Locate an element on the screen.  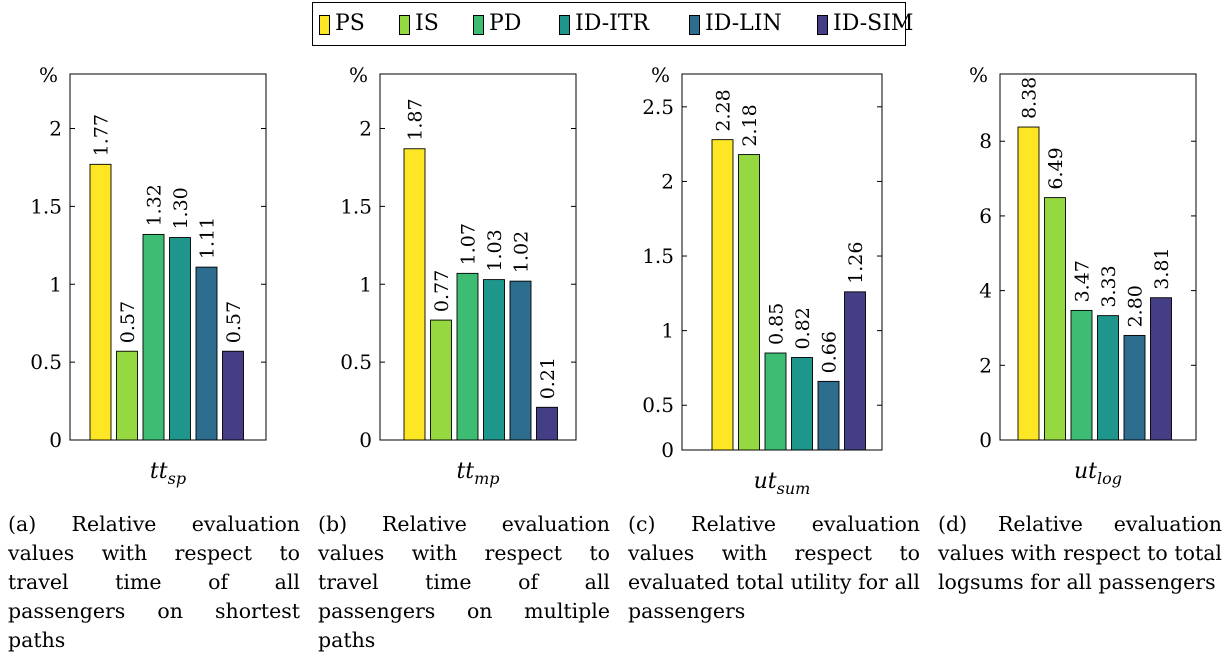
legend-label: IS is located at coordinates (427, 23).